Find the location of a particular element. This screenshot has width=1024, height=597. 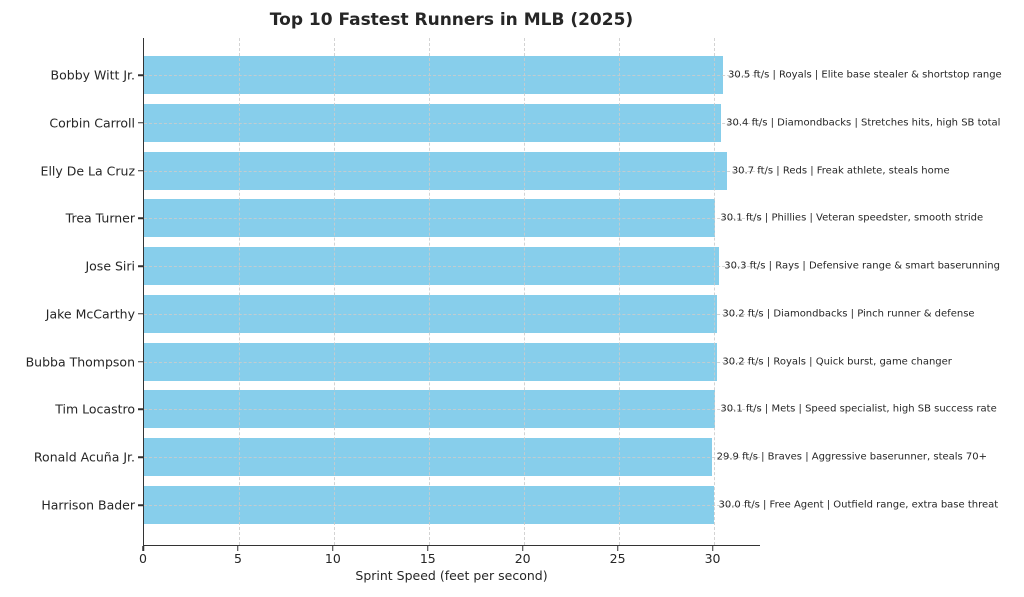

x-tick-label: 20 is located at coordinates (522, 558).